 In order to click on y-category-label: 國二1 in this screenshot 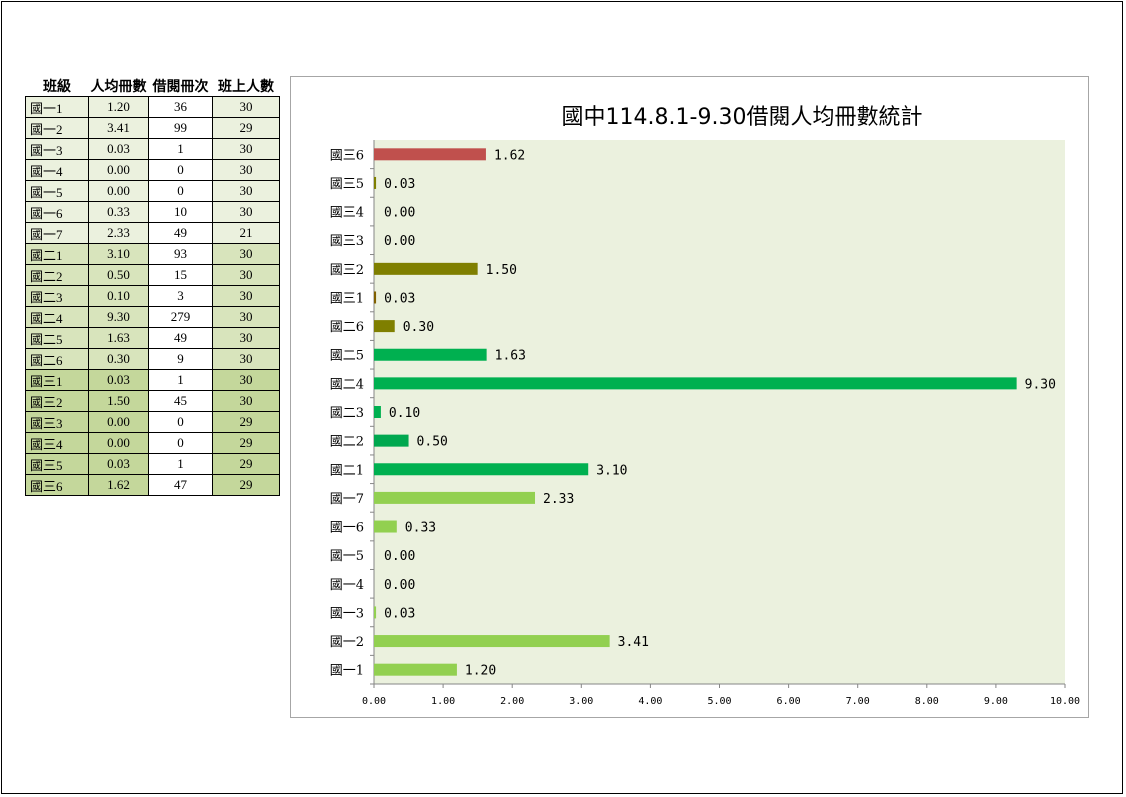, I will do `click(347, 470)`.